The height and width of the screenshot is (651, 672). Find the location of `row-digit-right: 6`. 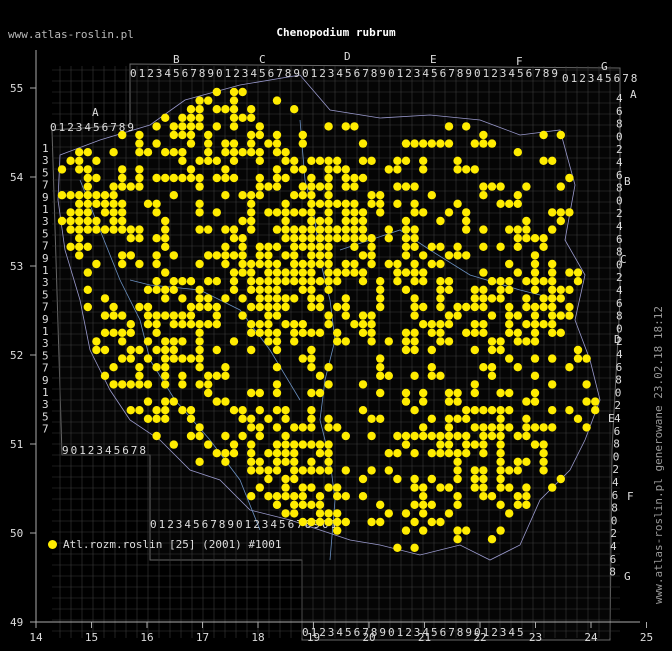

row-digit-right: 6 is located at coordinates (619, 239).